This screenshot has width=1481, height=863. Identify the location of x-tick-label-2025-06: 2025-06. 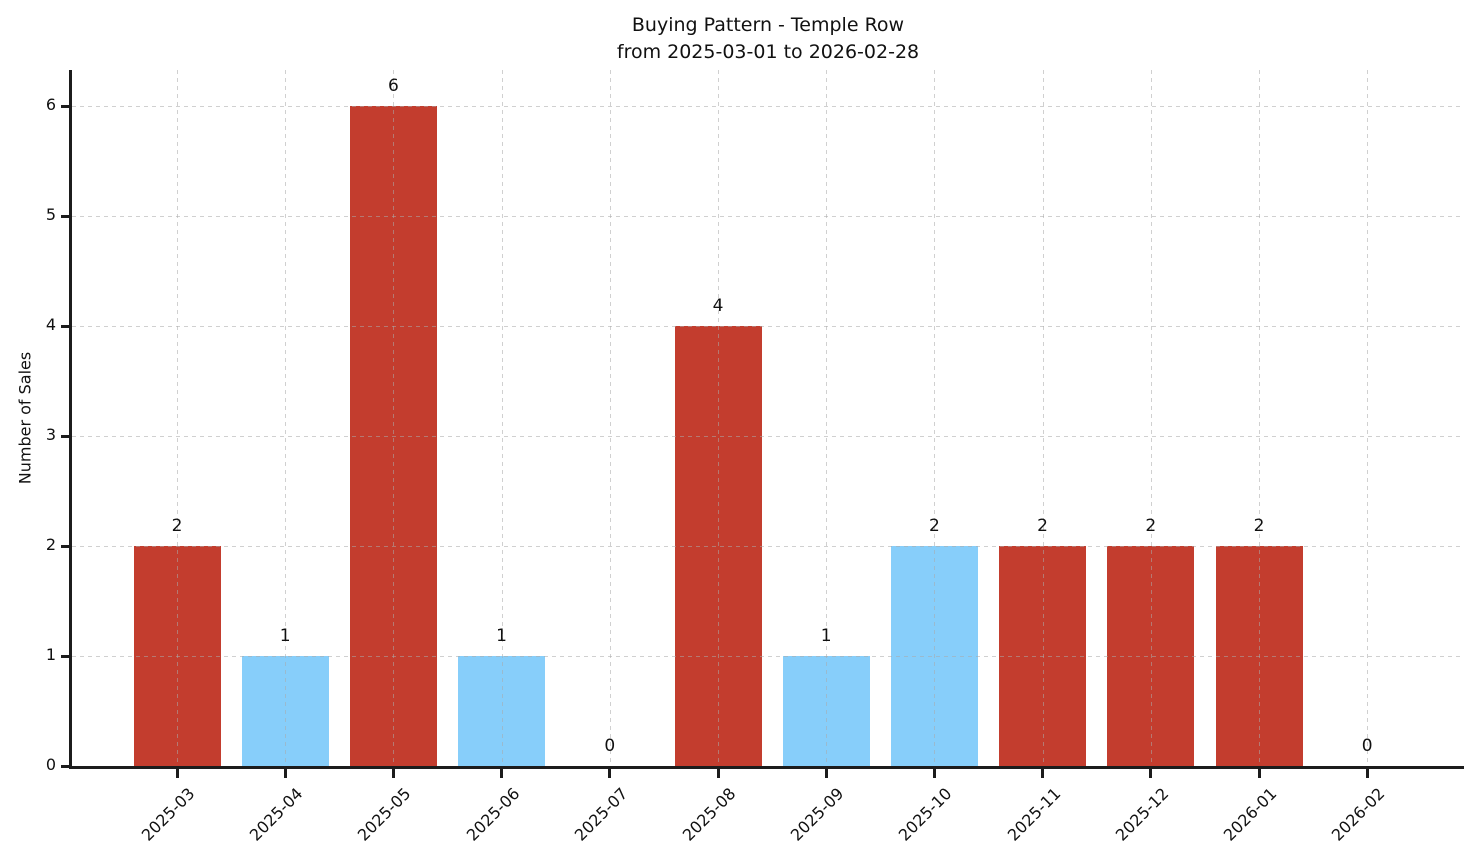
(493, 814).